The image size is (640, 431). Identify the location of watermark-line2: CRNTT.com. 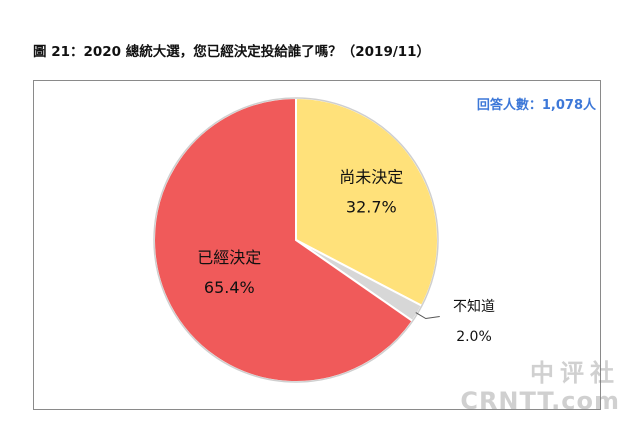
(540, 401).